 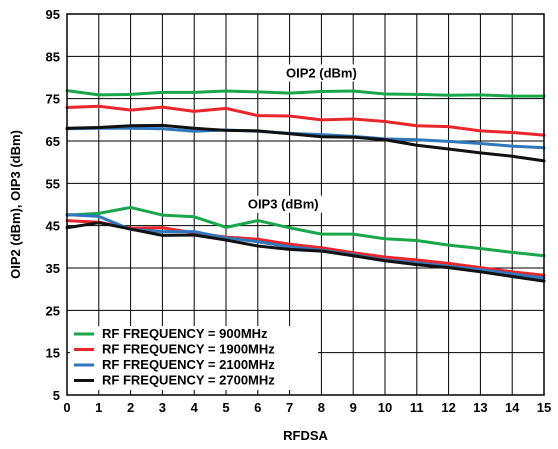 What do you see at coordinates (188, 364) in the screenshot?
I see `legend-label: RF FREQUENCY = 2100MHz` at bounding box center [188, 364].